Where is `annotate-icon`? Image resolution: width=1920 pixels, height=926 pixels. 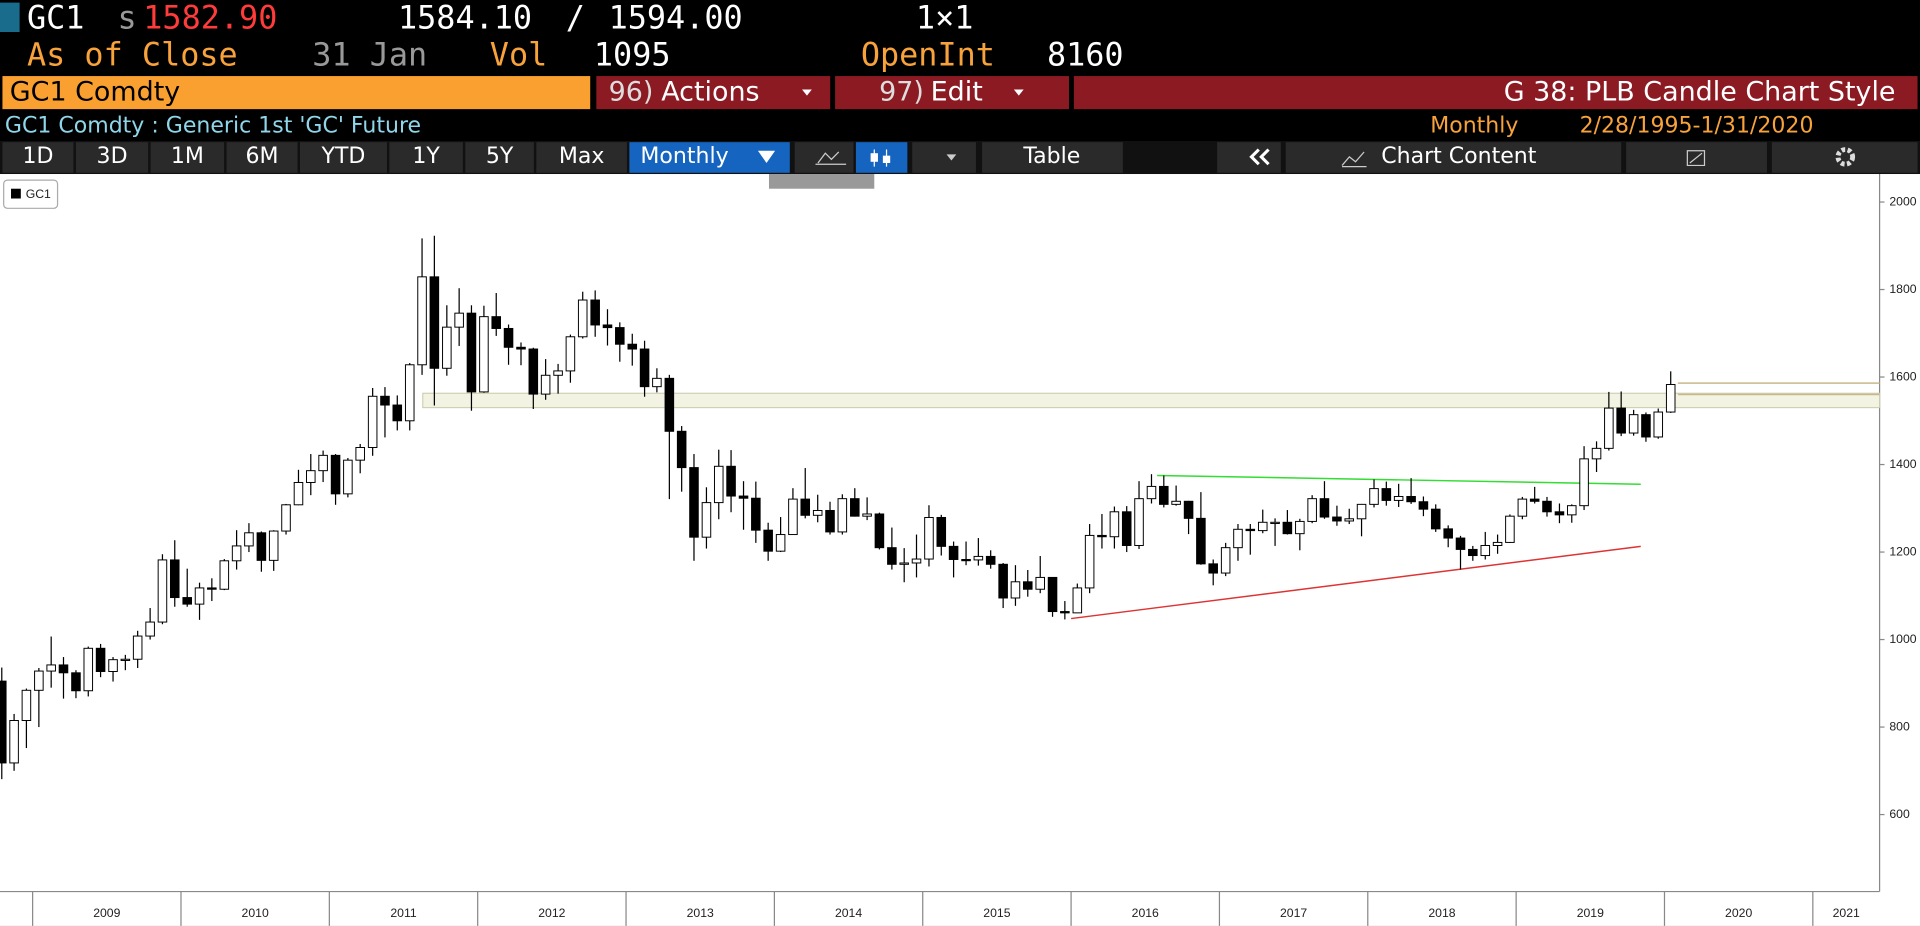
annotate-icon is located at coordinates (1696, 158).